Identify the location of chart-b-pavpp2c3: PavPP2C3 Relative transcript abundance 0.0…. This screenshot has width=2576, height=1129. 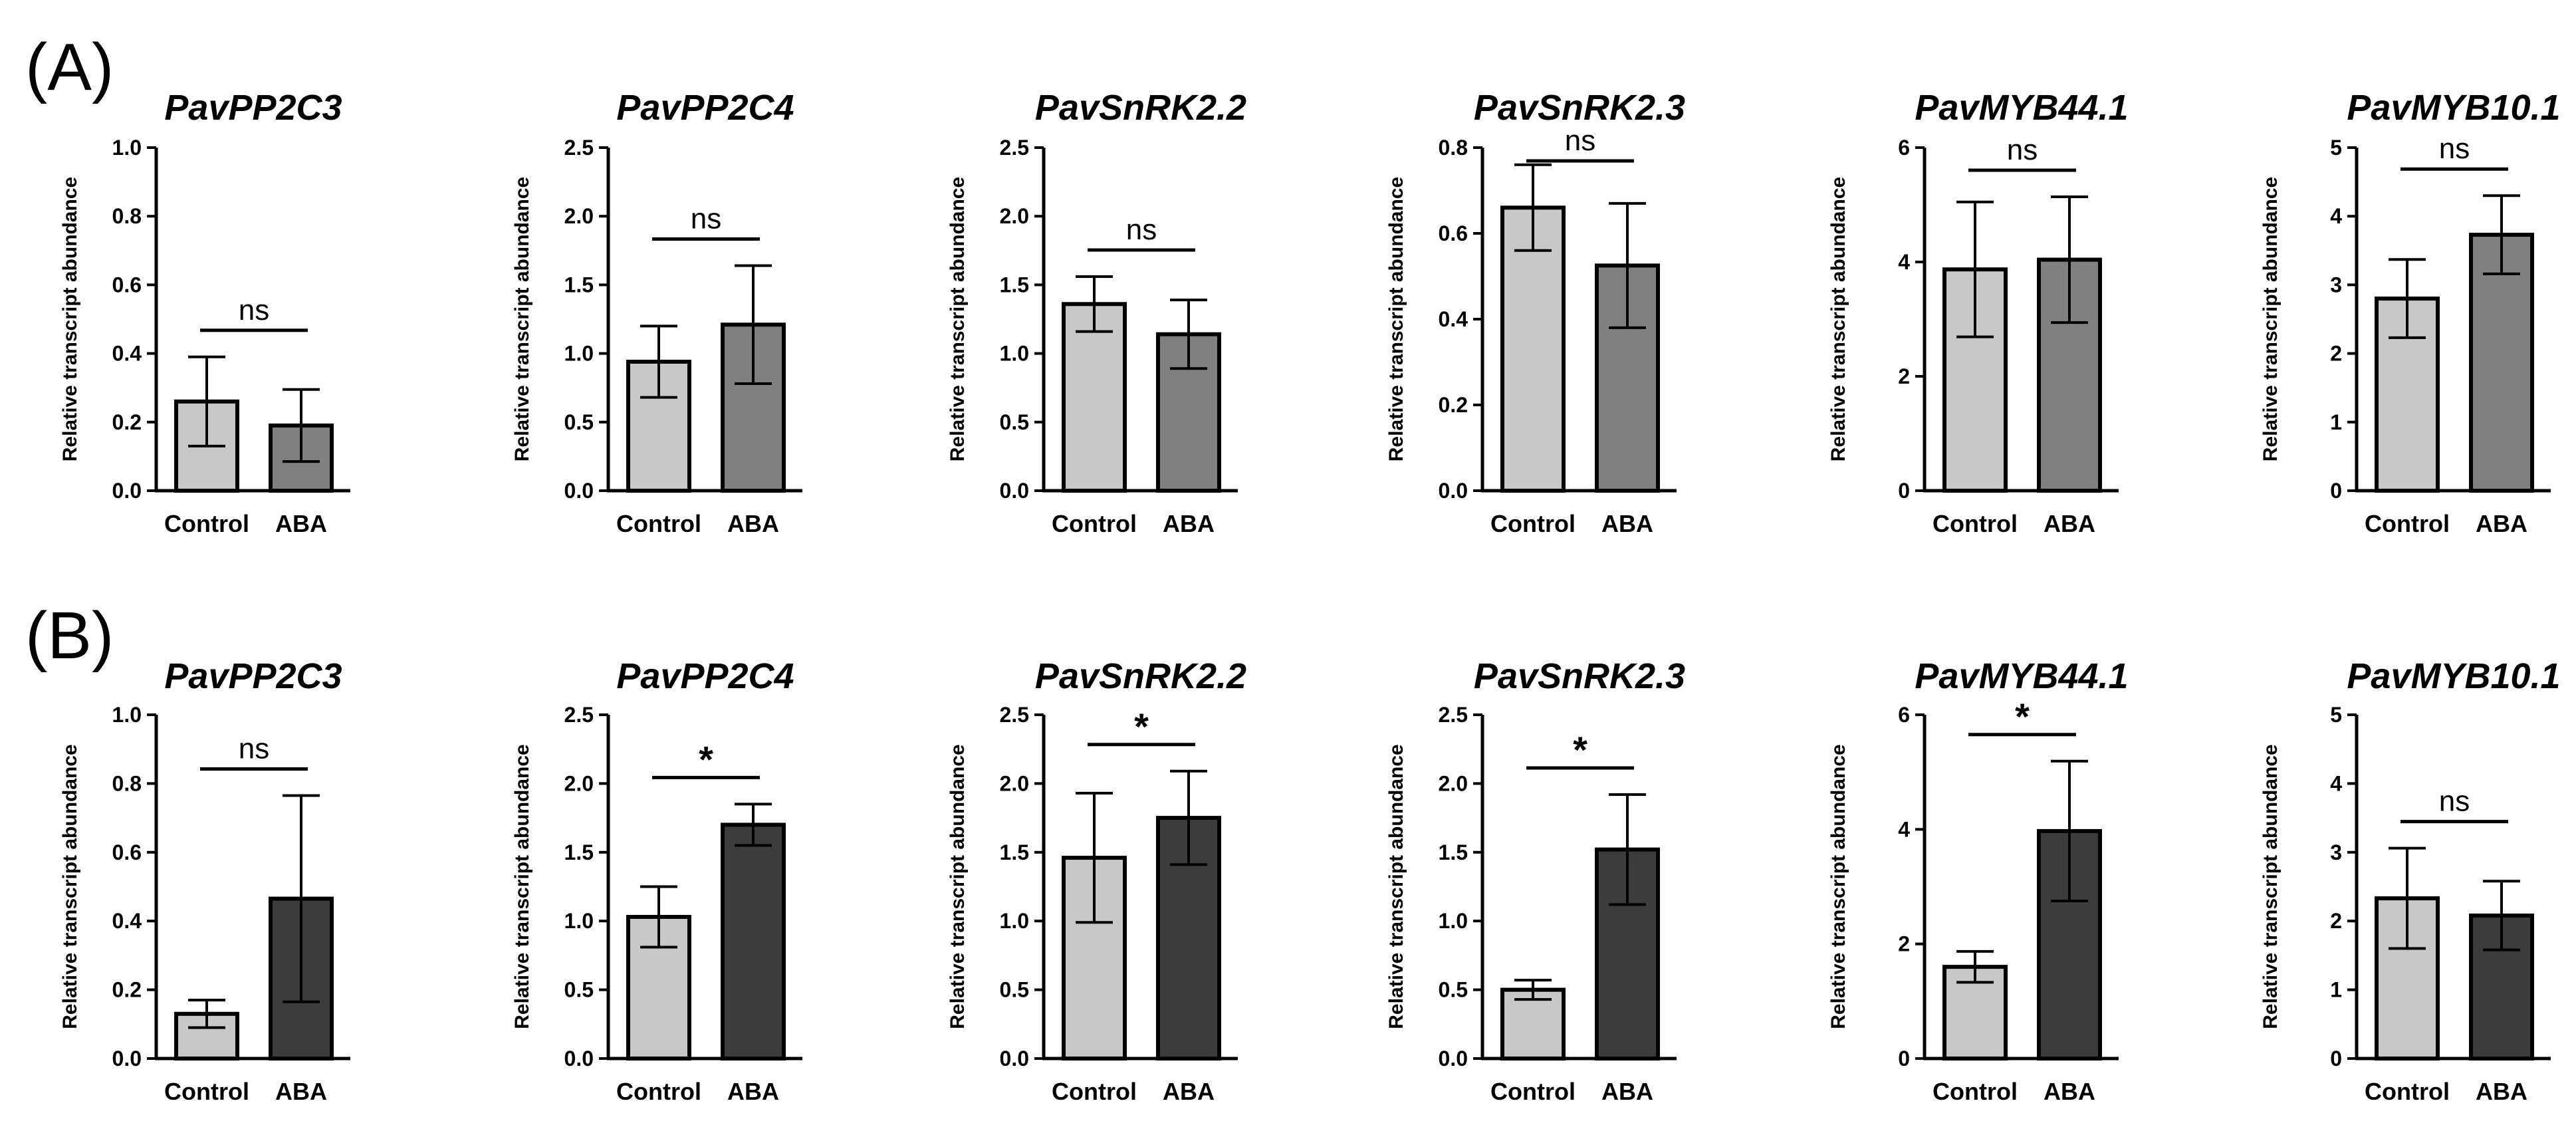
(204, 880).